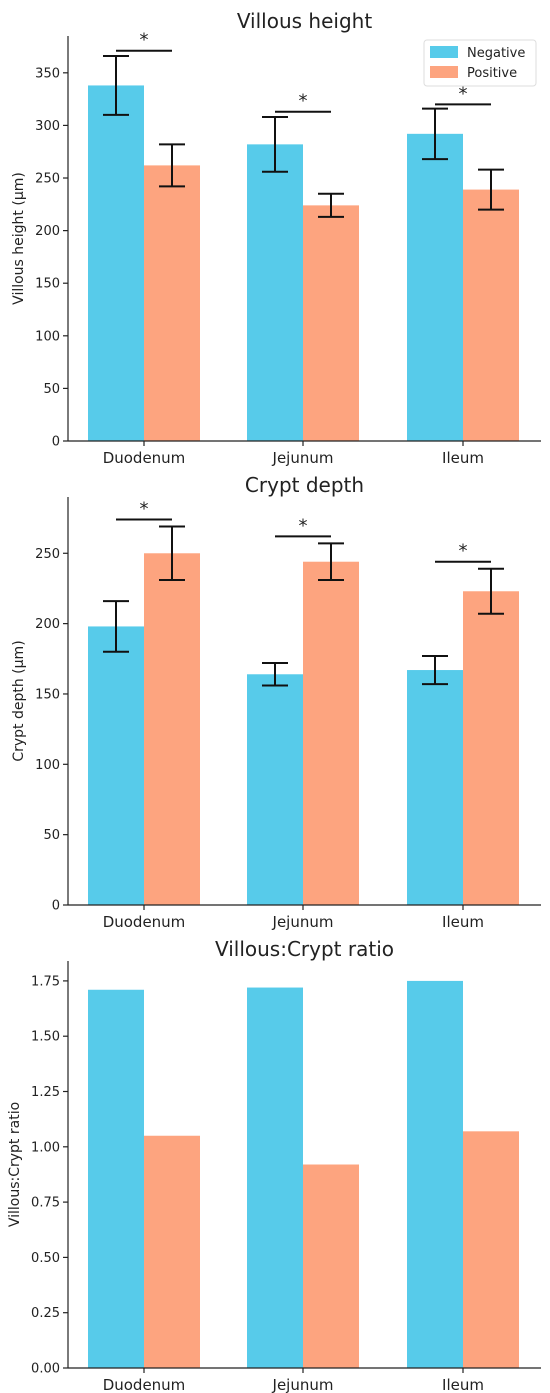  What do you see at coordinates (45, 981) in the screenshot?
I see `y-tick-label: 1.75` at bounding box center [45, 981].